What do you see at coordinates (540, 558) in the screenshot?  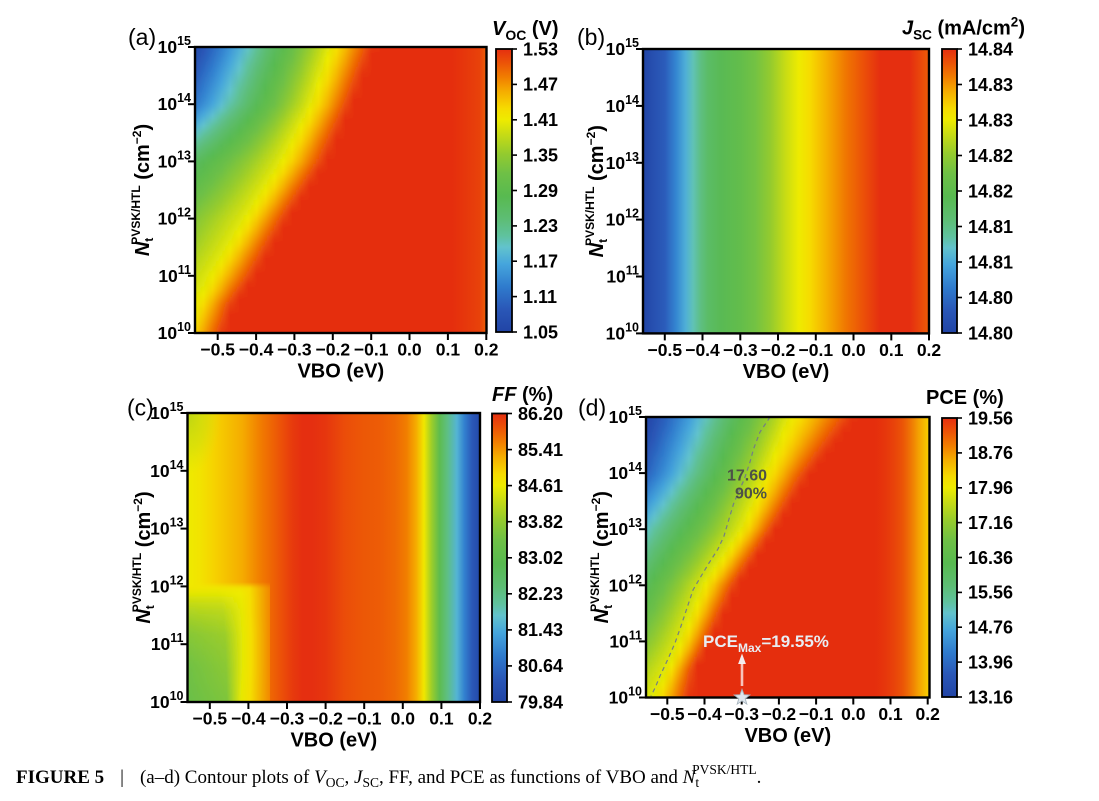 I see `svg-text: 83.02` at bounding box center [540, 558].